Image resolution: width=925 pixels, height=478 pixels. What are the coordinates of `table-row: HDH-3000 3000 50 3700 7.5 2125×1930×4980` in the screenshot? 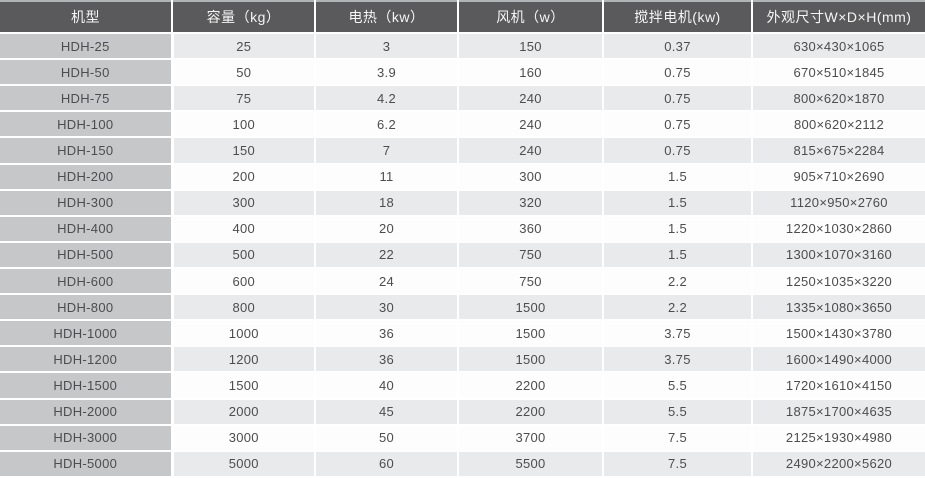 It's located at (462, 438).